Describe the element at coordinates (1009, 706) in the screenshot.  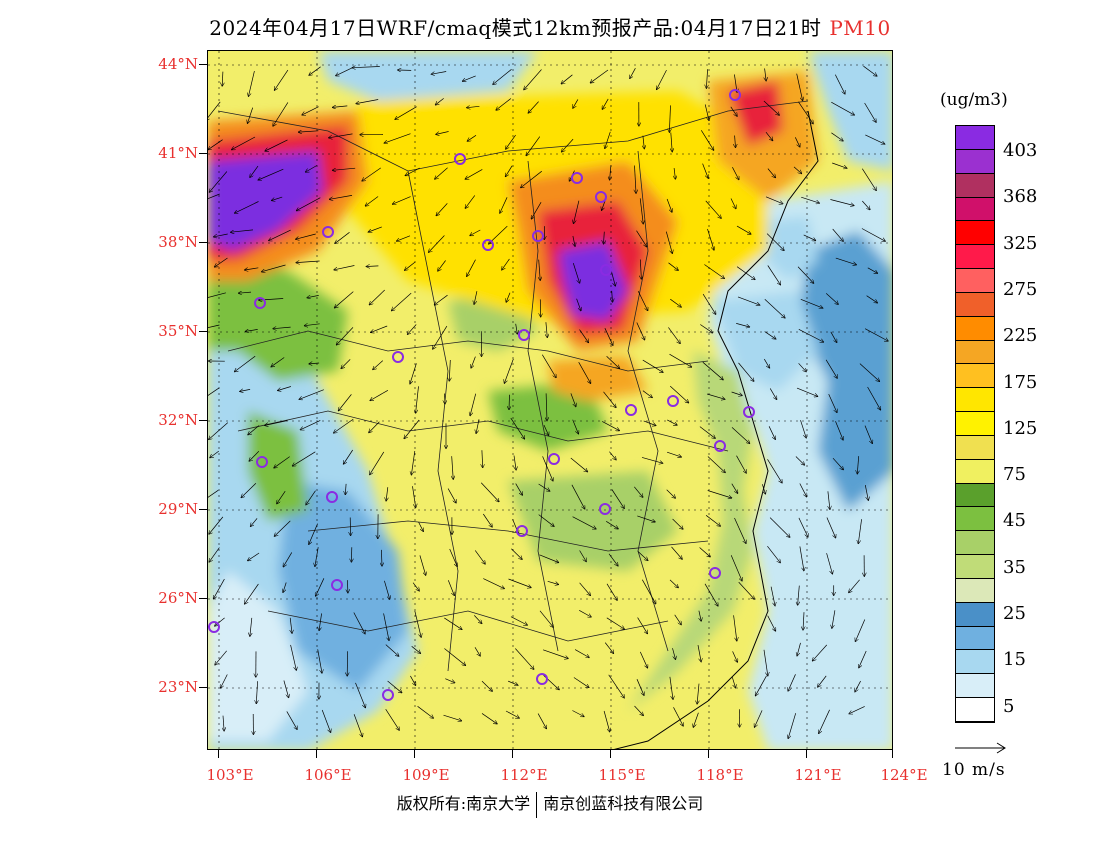
I see `legend-label: 5` at that location.